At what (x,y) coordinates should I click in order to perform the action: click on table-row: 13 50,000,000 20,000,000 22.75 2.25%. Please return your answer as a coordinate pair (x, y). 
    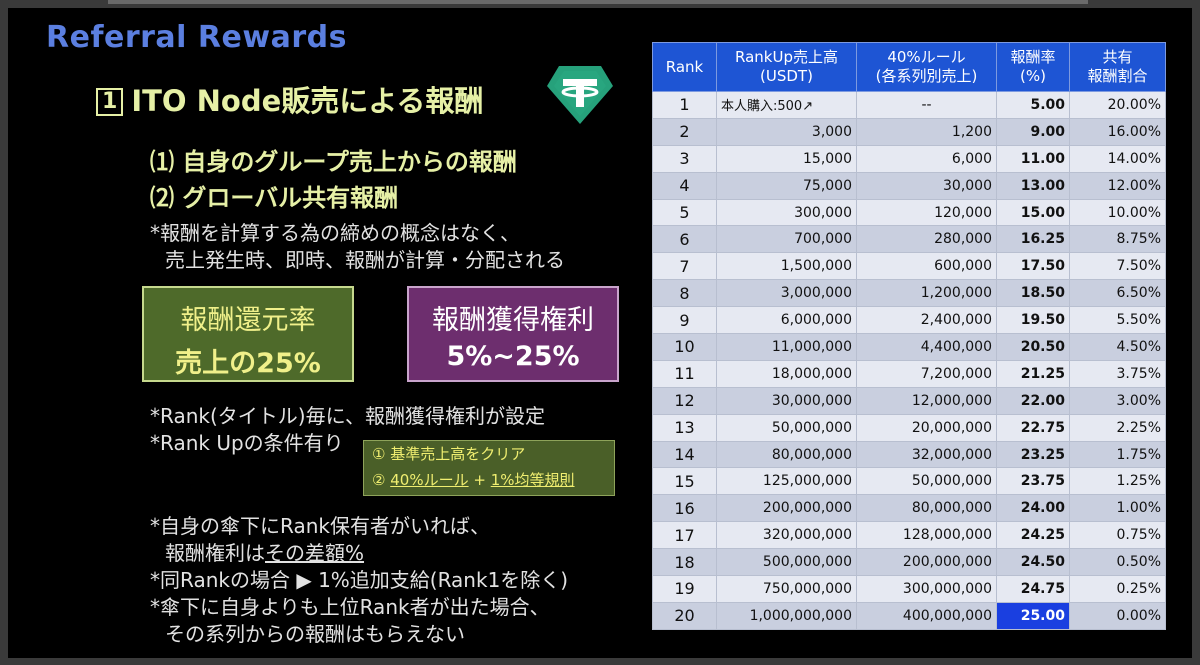
    Looking at the image, I should click on (909, 427).